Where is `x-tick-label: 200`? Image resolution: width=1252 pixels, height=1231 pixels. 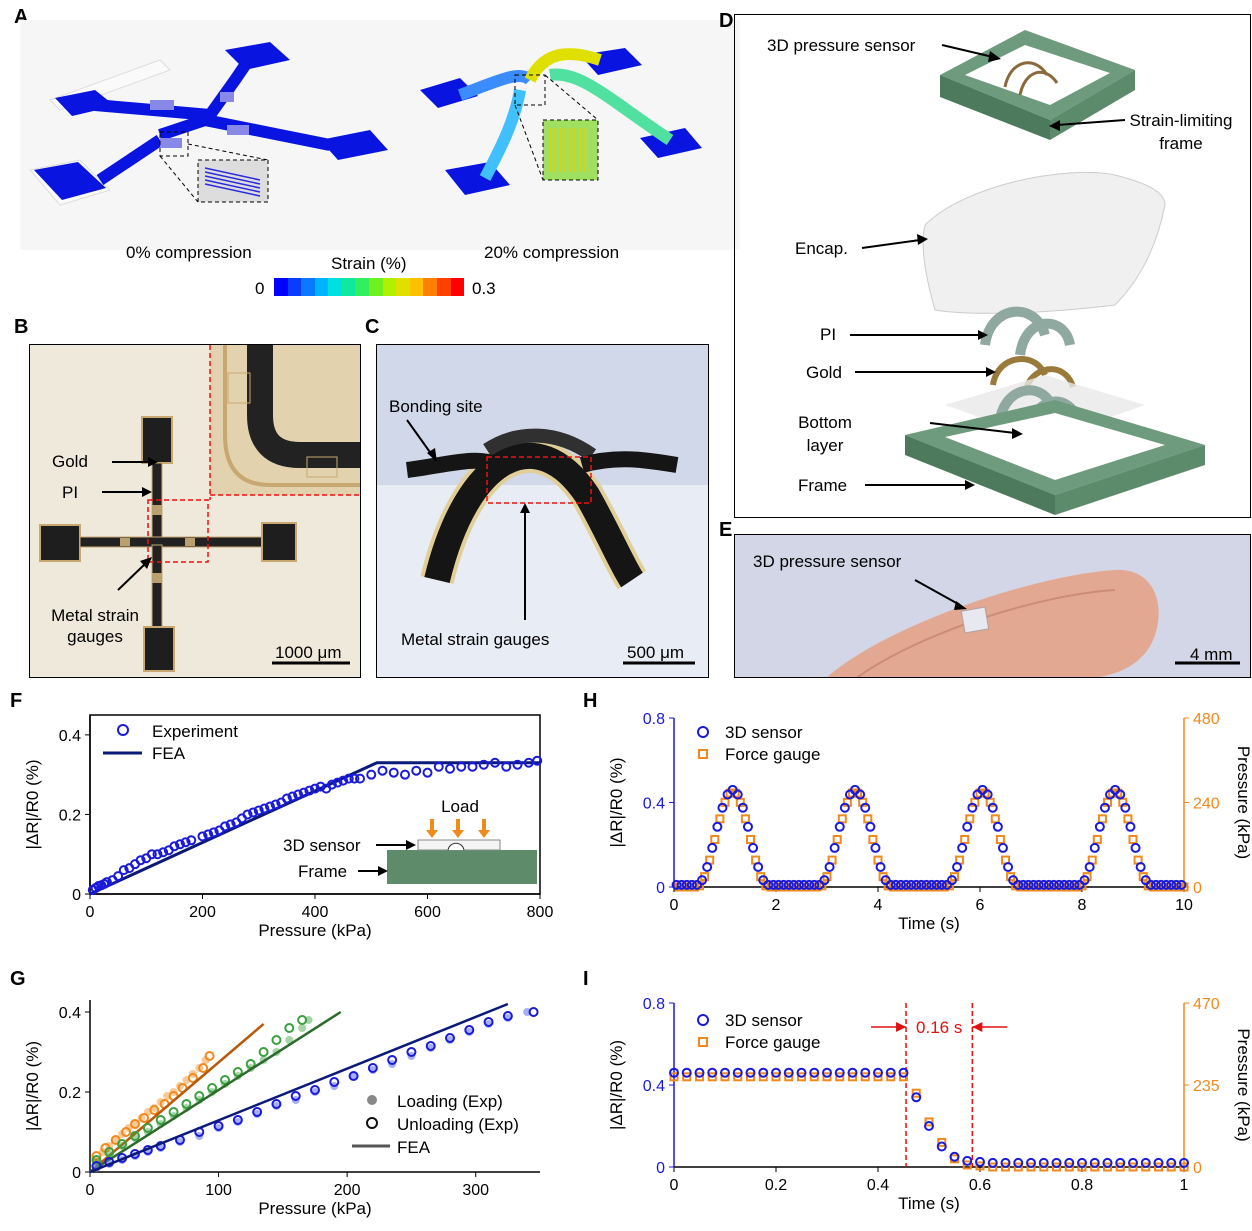
x-tick-label: 200 is located at coordinates (347, 1190).